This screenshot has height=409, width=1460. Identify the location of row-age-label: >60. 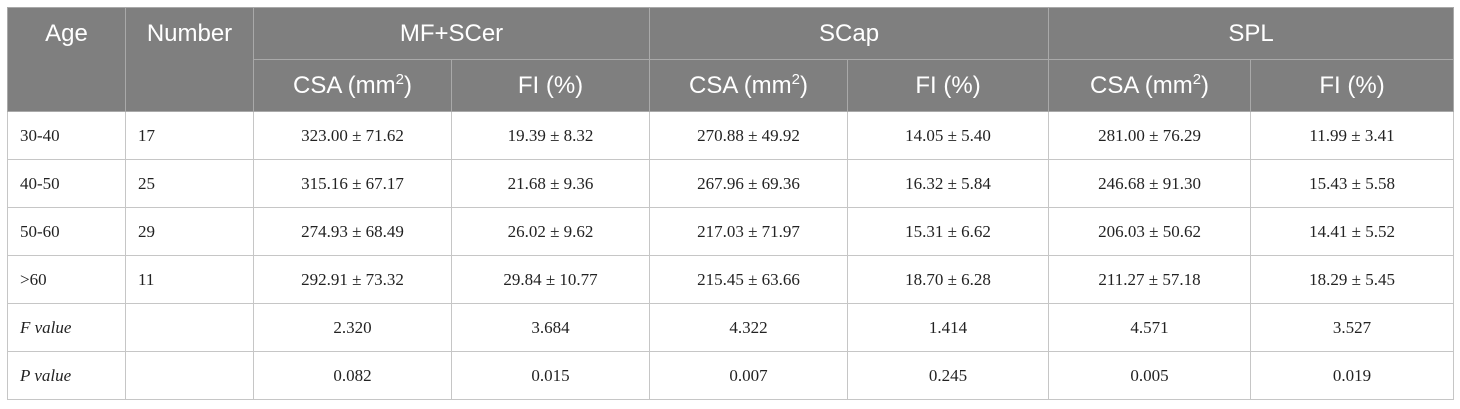
(66, 279).